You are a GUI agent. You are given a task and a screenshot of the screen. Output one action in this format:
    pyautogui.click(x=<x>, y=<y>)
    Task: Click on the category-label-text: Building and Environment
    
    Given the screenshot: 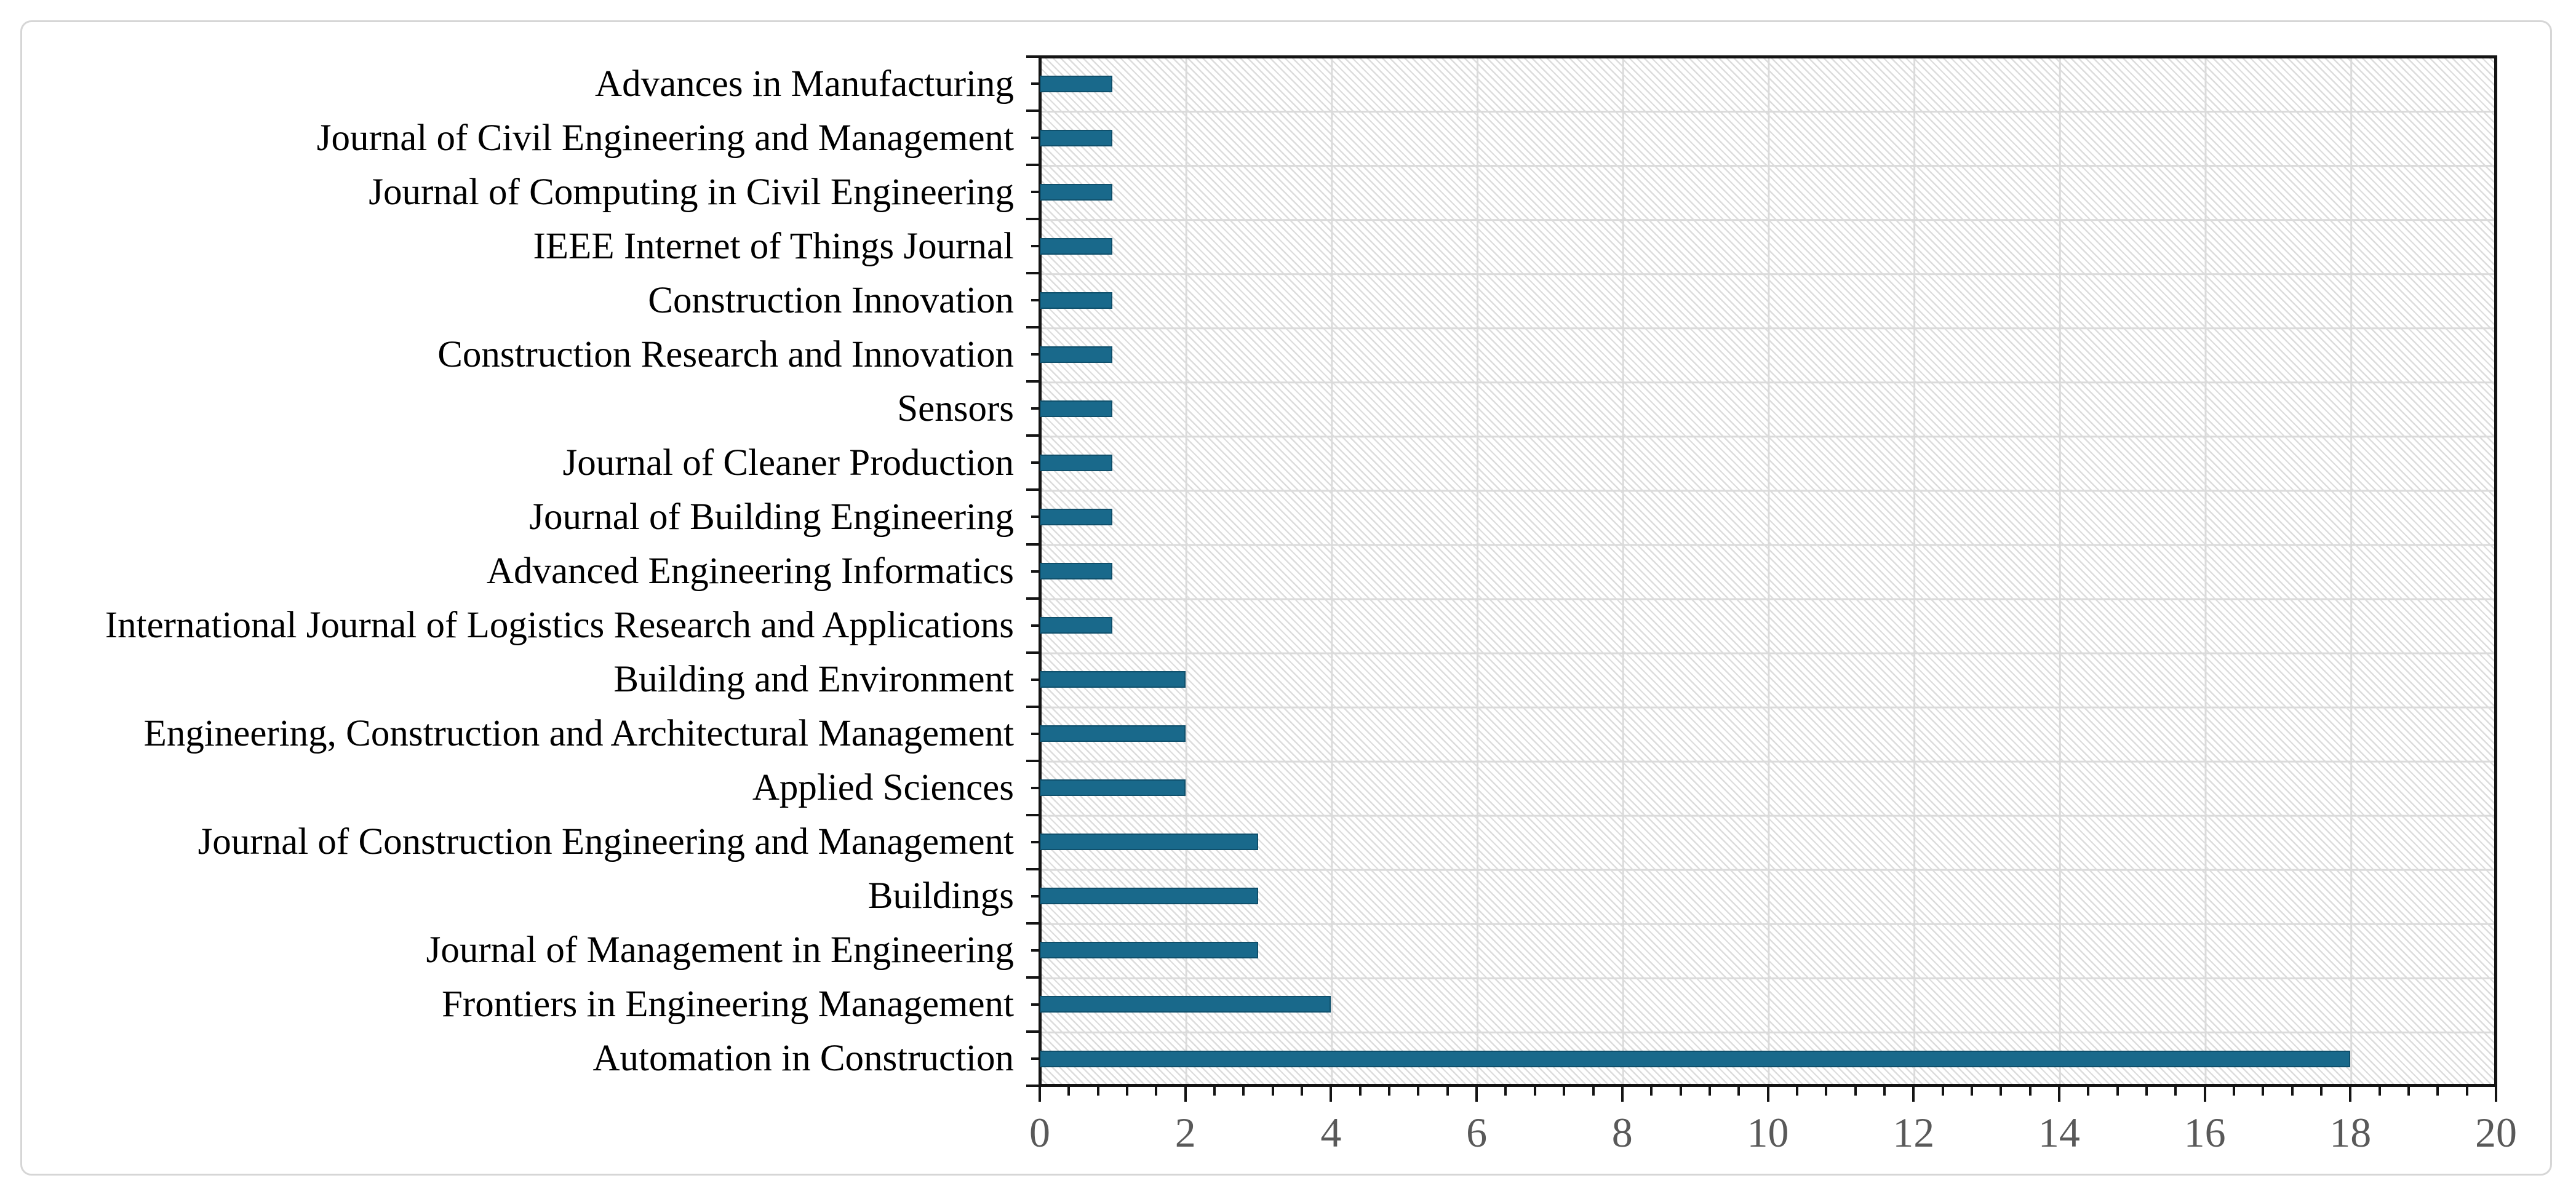 What is the action you would take?
    pyautogui.click(x=813, y=680)
    